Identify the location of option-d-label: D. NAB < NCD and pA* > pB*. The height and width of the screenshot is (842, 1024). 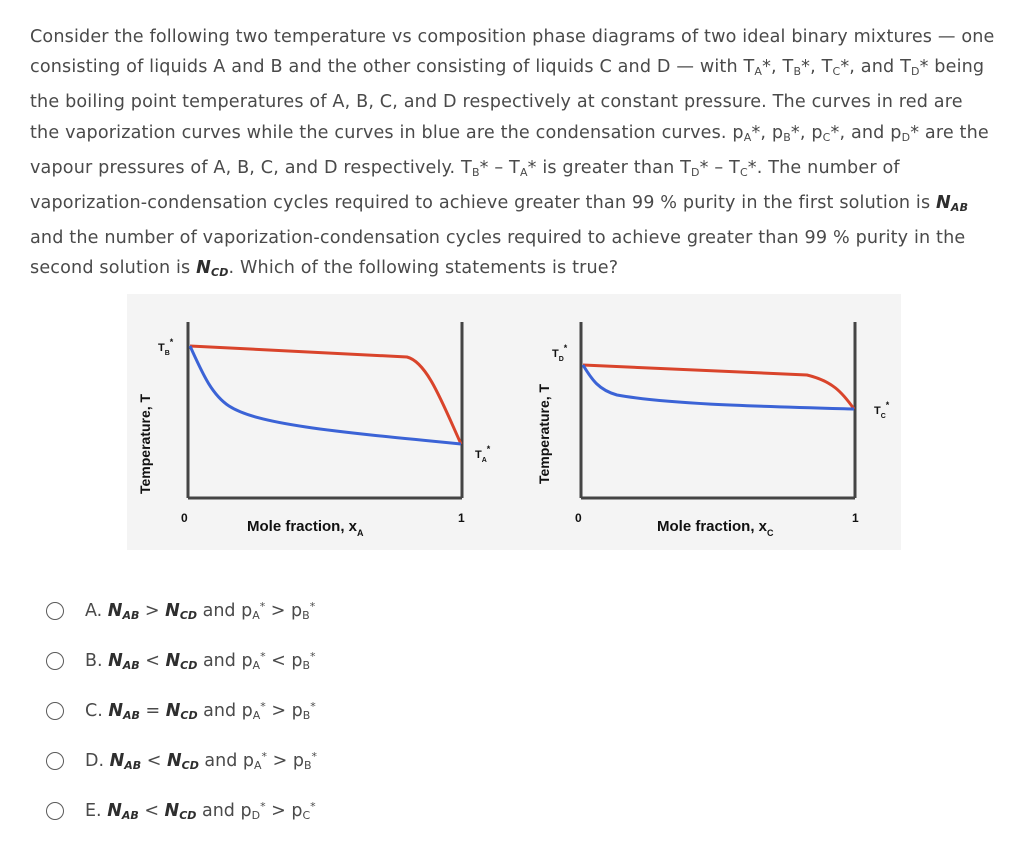
(201, 761).